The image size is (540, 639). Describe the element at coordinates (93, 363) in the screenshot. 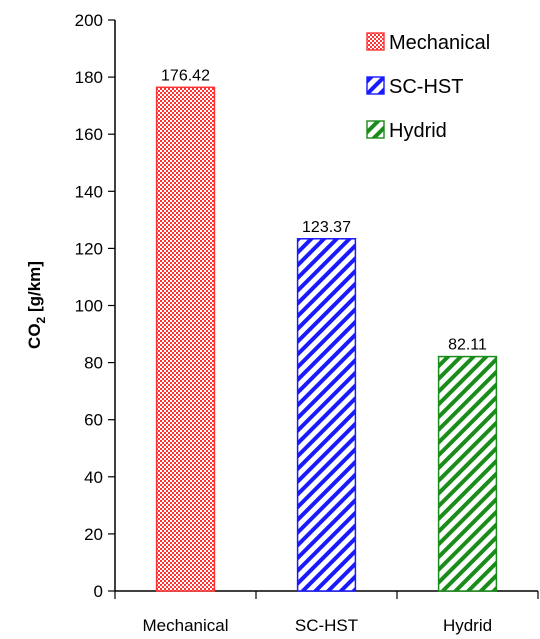

I see `y-tick-label: 80` at that location.